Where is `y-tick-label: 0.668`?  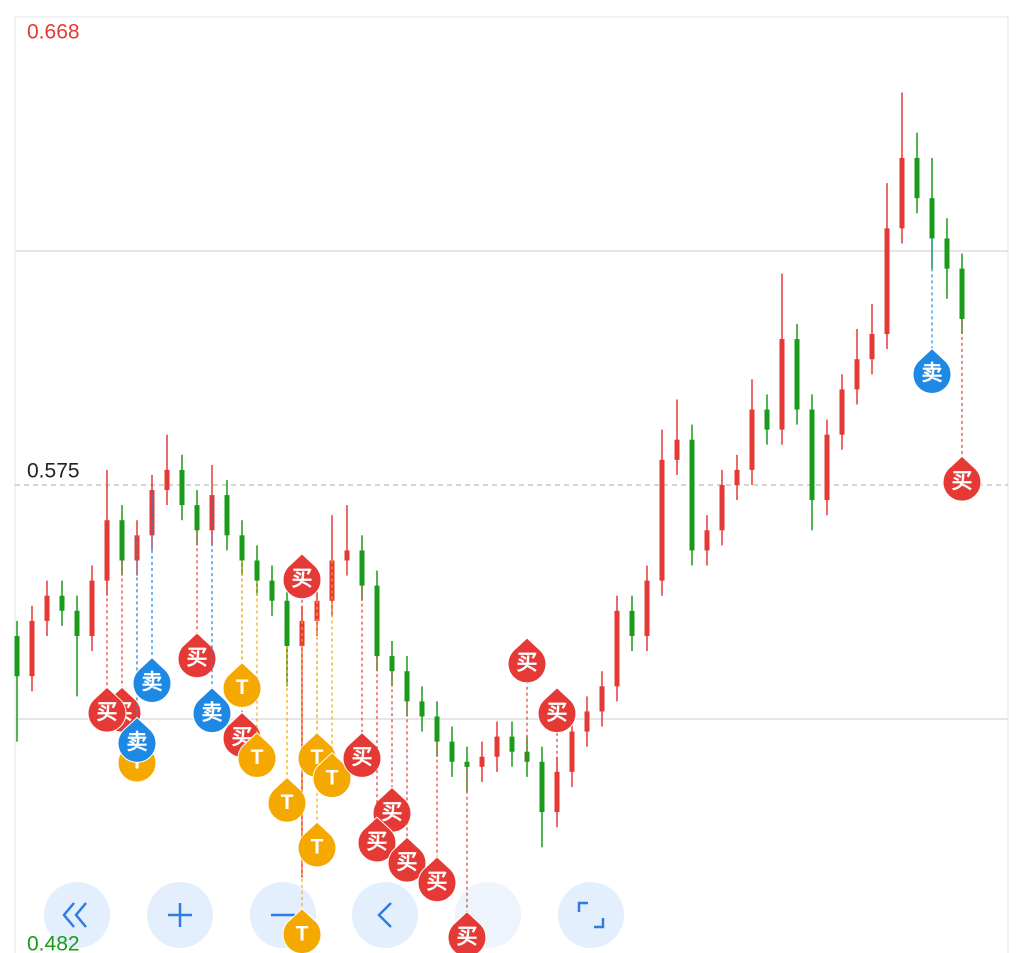 y-tick-label: 0.668 is located at coordinates (53, 32).